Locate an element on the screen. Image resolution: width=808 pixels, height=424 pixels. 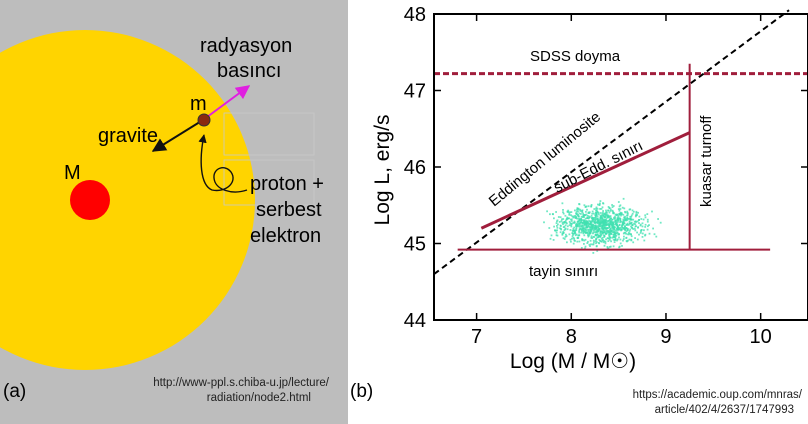
central-mass-core is located at coordinates (90, 200).